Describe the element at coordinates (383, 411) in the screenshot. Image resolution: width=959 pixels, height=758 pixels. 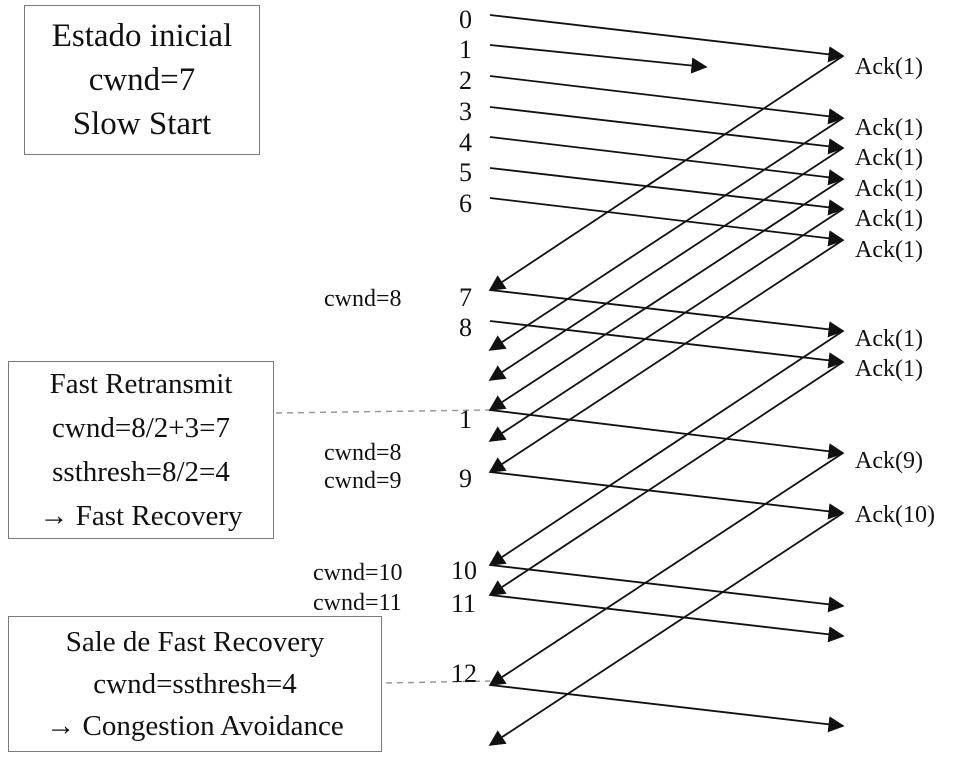
I see `dashed-connector-fast-retransmit` at that location.